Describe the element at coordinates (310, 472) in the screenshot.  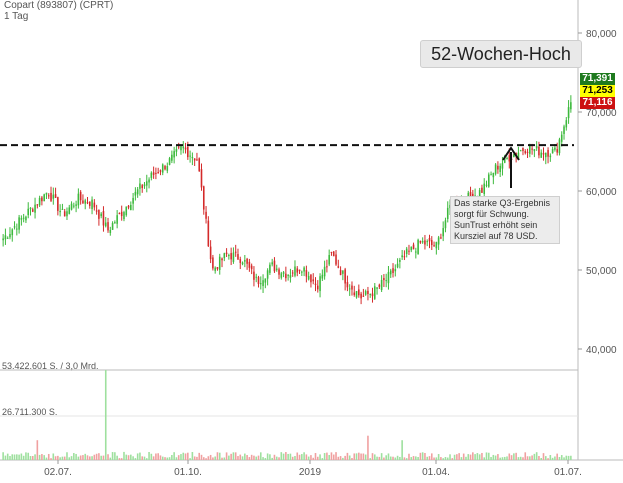
I see `x-tick-label: 2019` at that location.